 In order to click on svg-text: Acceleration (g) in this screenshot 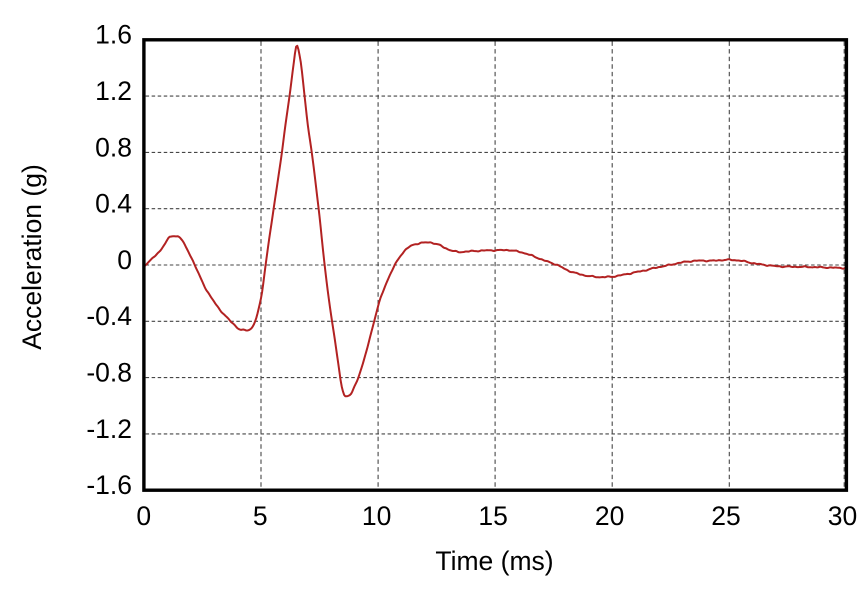, I will do `click(32, 257)`.